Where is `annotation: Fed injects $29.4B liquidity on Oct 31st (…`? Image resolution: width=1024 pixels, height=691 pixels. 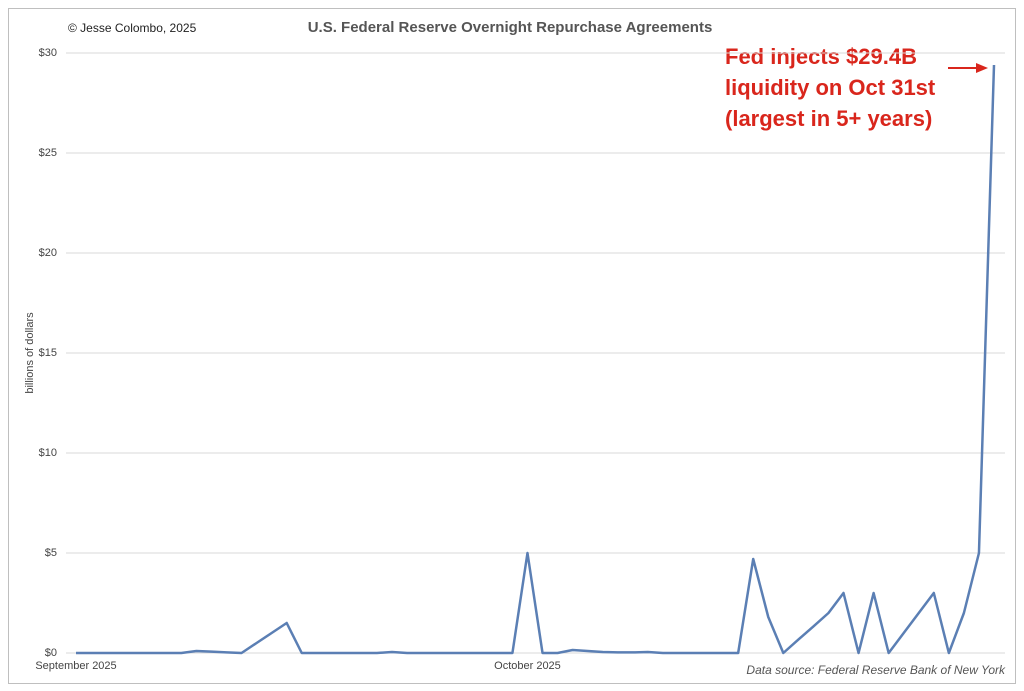 annotation: Fed injects $29.4B liquidity on Oct 31st (… is located at coordinates (856, 87).